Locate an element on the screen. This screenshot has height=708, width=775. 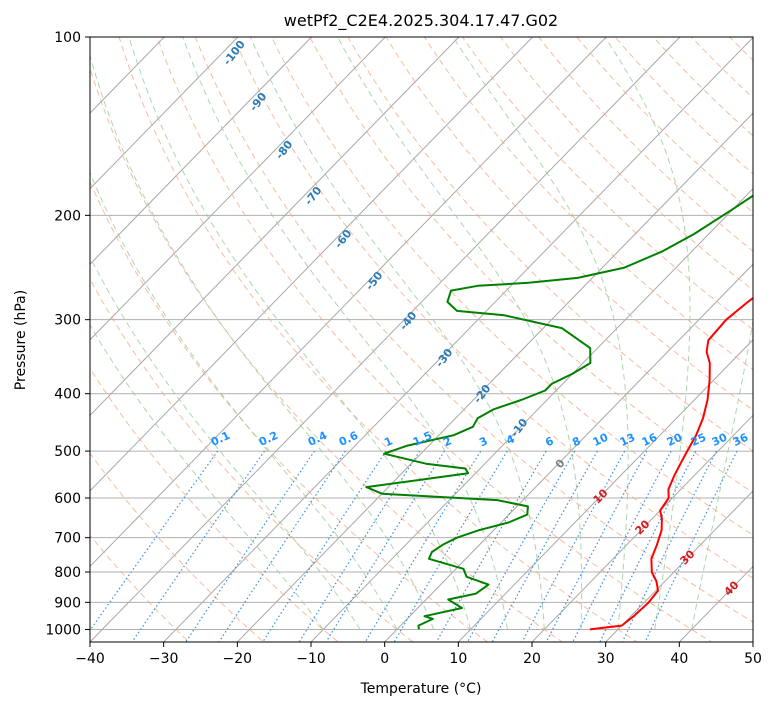
y-tick-label: 200 is located at coordinates (67, 216).